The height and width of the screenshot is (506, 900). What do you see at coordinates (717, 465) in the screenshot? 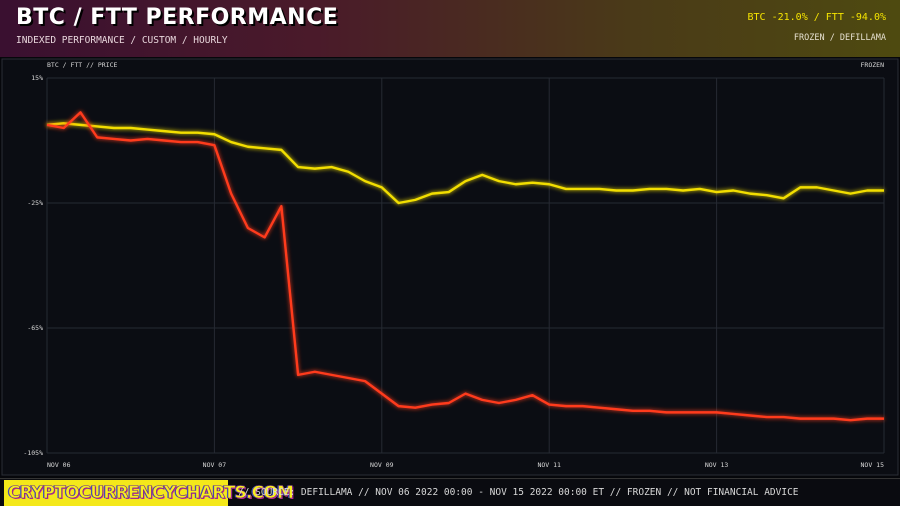
I see `x-tick-label: NOV 13` at bounding box center [717, 465].